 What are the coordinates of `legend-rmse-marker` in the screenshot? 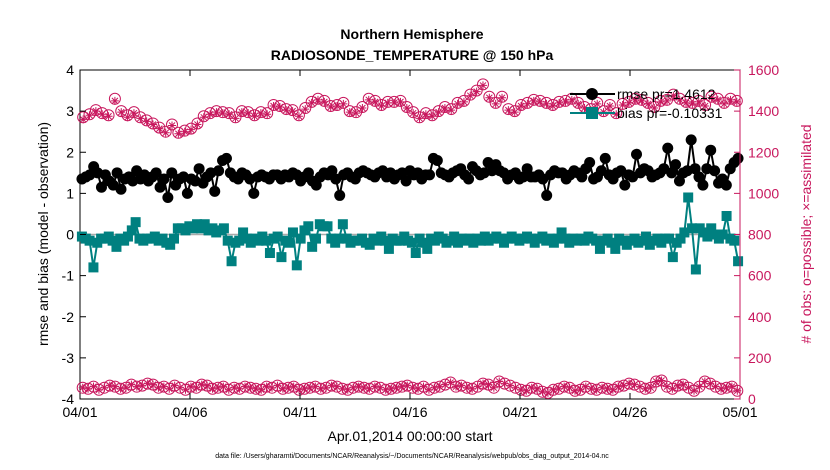 It's located at (592, 94).